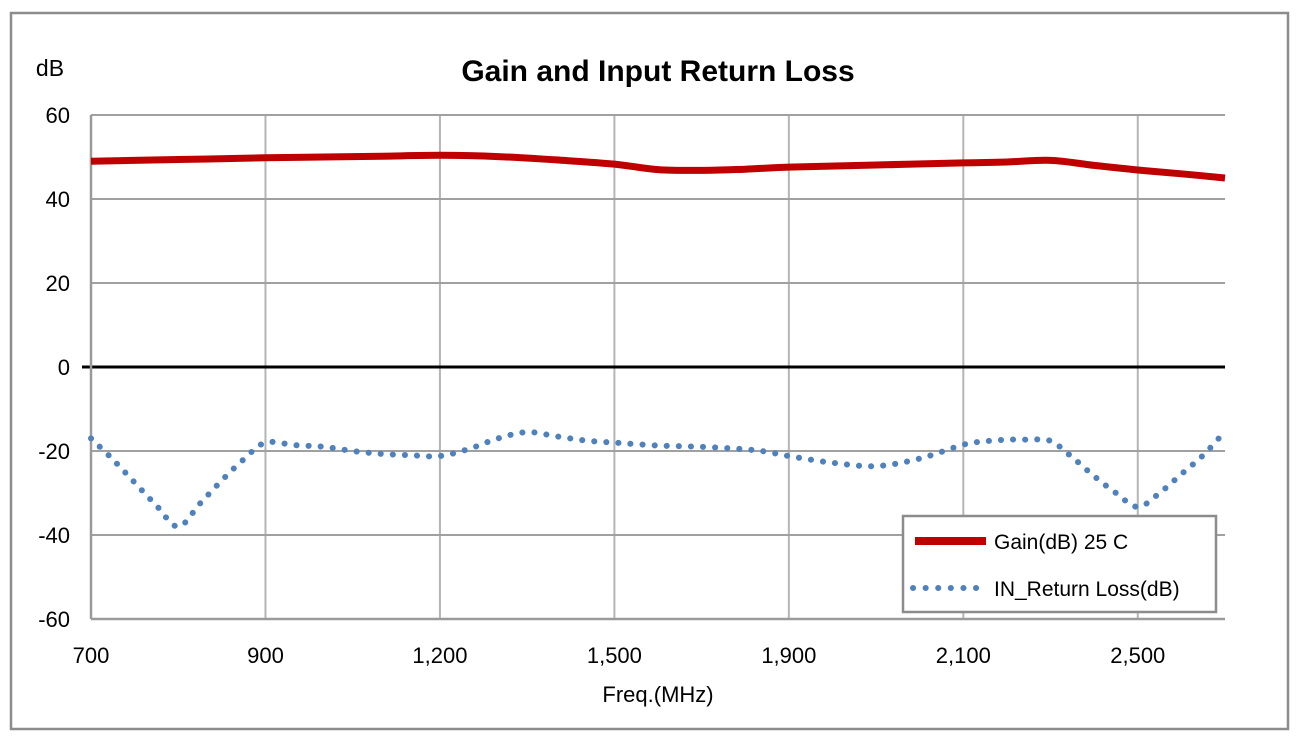  Describe the element at coordinates (54, 619) in the screenshot. I see `y-tick-label: -60` at that location.